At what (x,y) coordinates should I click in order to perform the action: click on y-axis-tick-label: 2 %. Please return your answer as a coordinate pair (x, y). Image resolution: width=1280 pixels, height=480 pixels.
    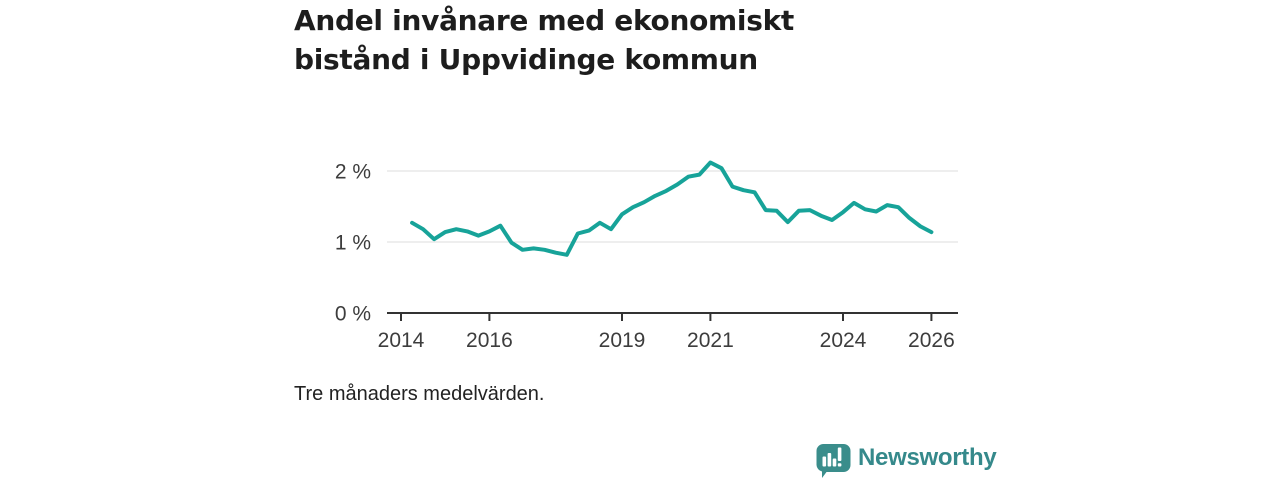
    Looking at the image, I should click on (353, 172).